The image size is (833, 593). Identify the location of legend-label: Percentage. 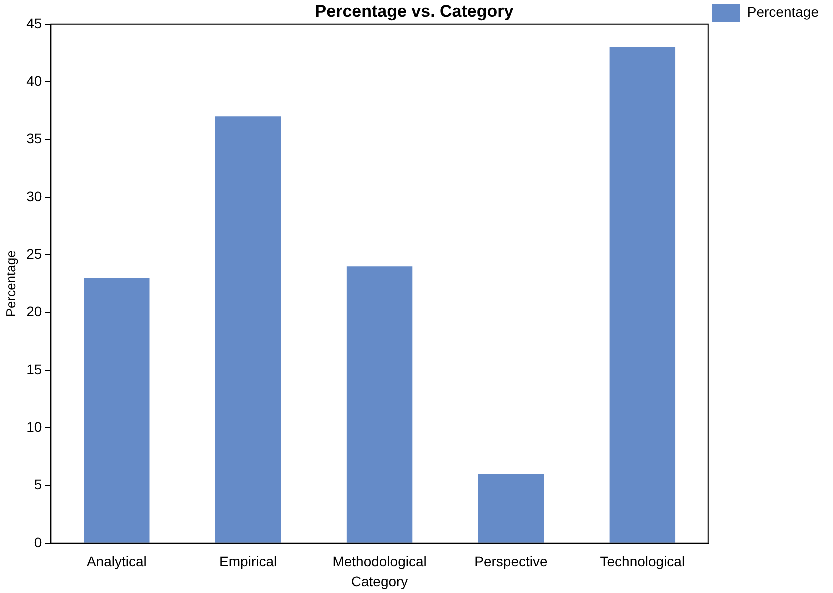
(783, 12).